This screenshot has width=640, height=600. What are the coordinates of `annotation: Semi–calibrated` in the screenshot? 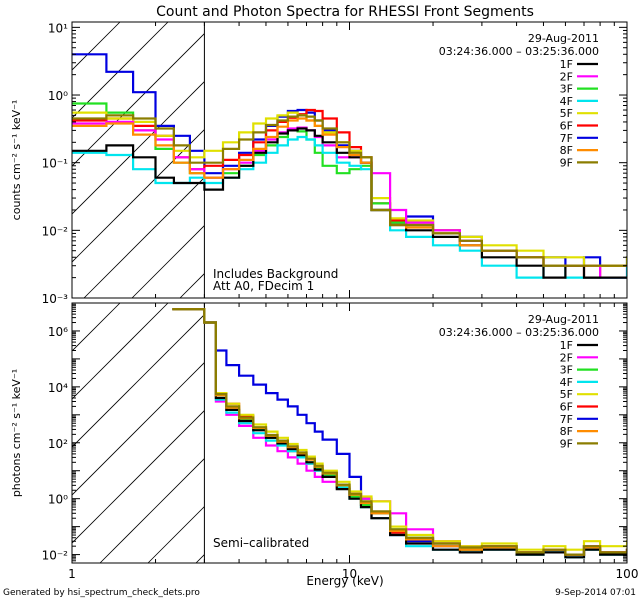 It's located at (261, 543).